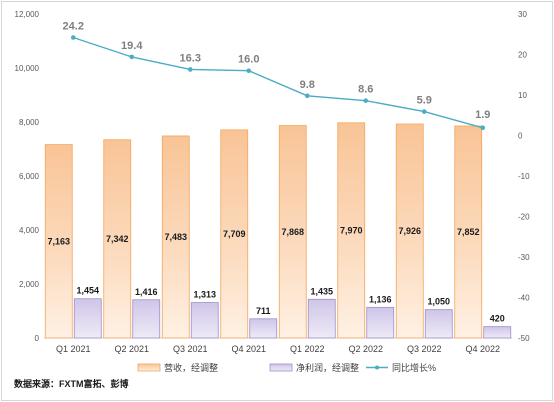 The height and width of the screenshot is (402, 554). What do you see at coordinates (497, 319) in the screenshot?
I see `bar-label-net-profit: 420` at bounding box center [497, 319].